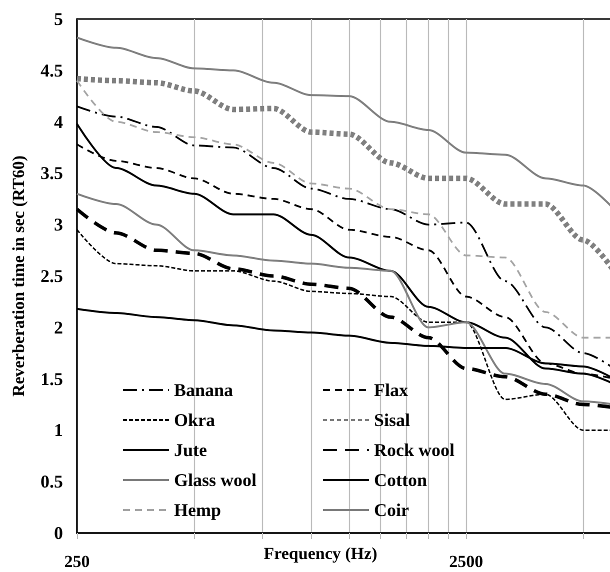 This screenshot has height=572, width=610. Describe the element at coordinates (18, 276) in the screenshot. I see `y-axis-title: Reverberation time in sec (RT60)` at that location.